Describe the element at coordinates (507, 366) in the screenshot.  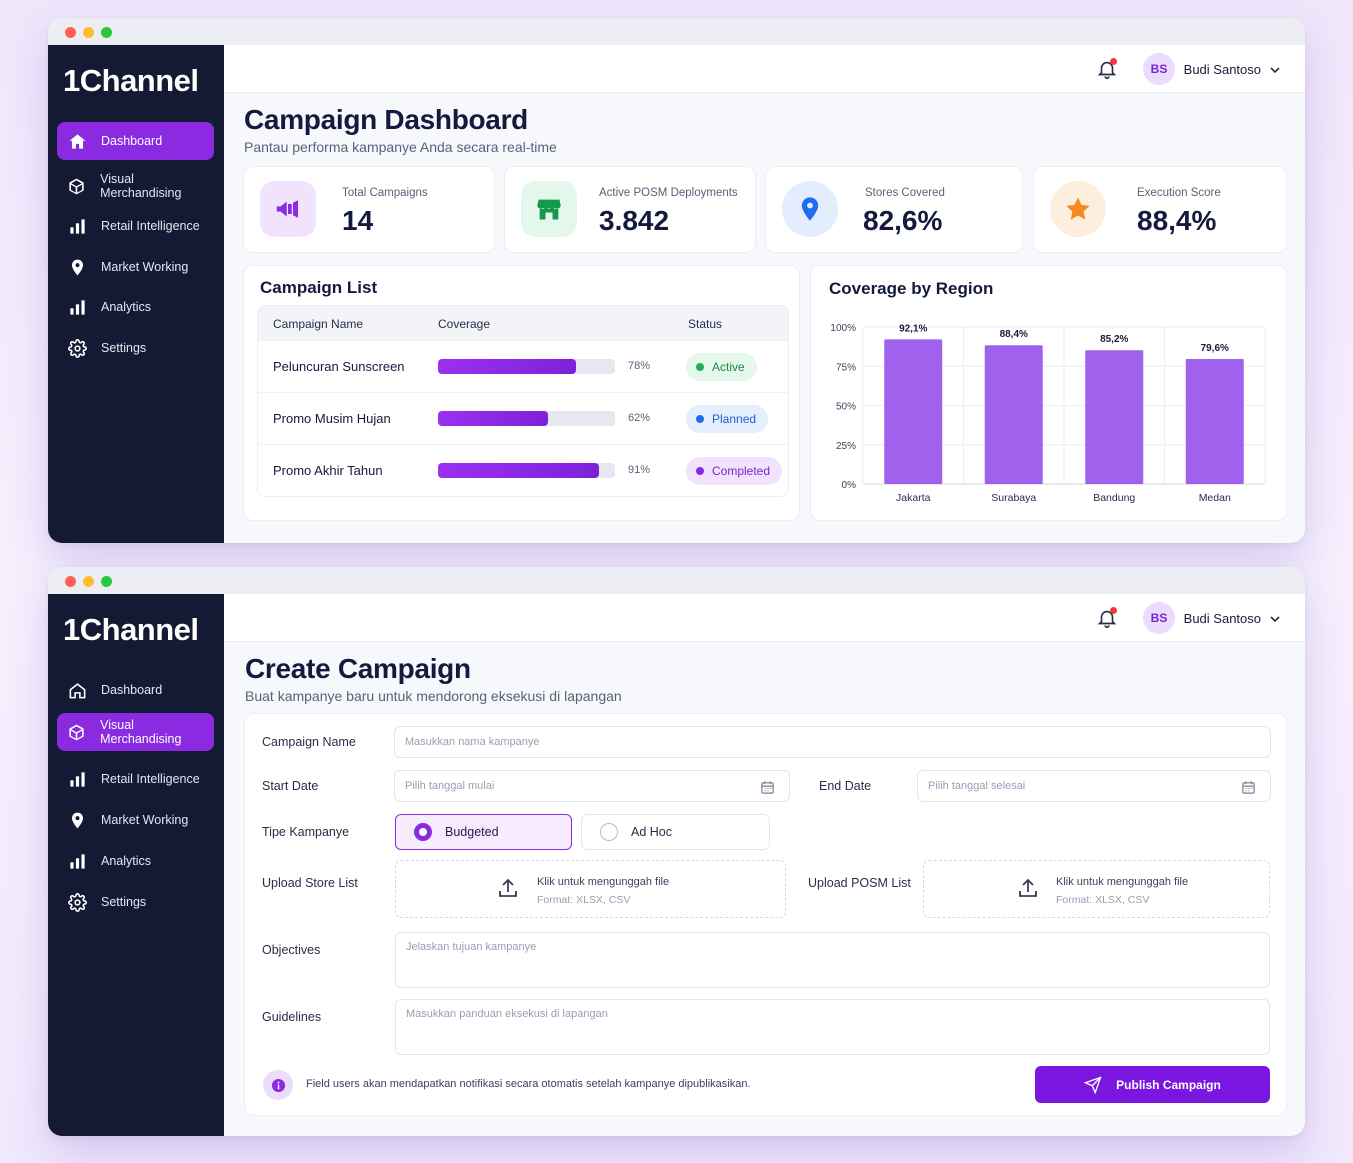
I see `coverage-bar-fill` at that location.